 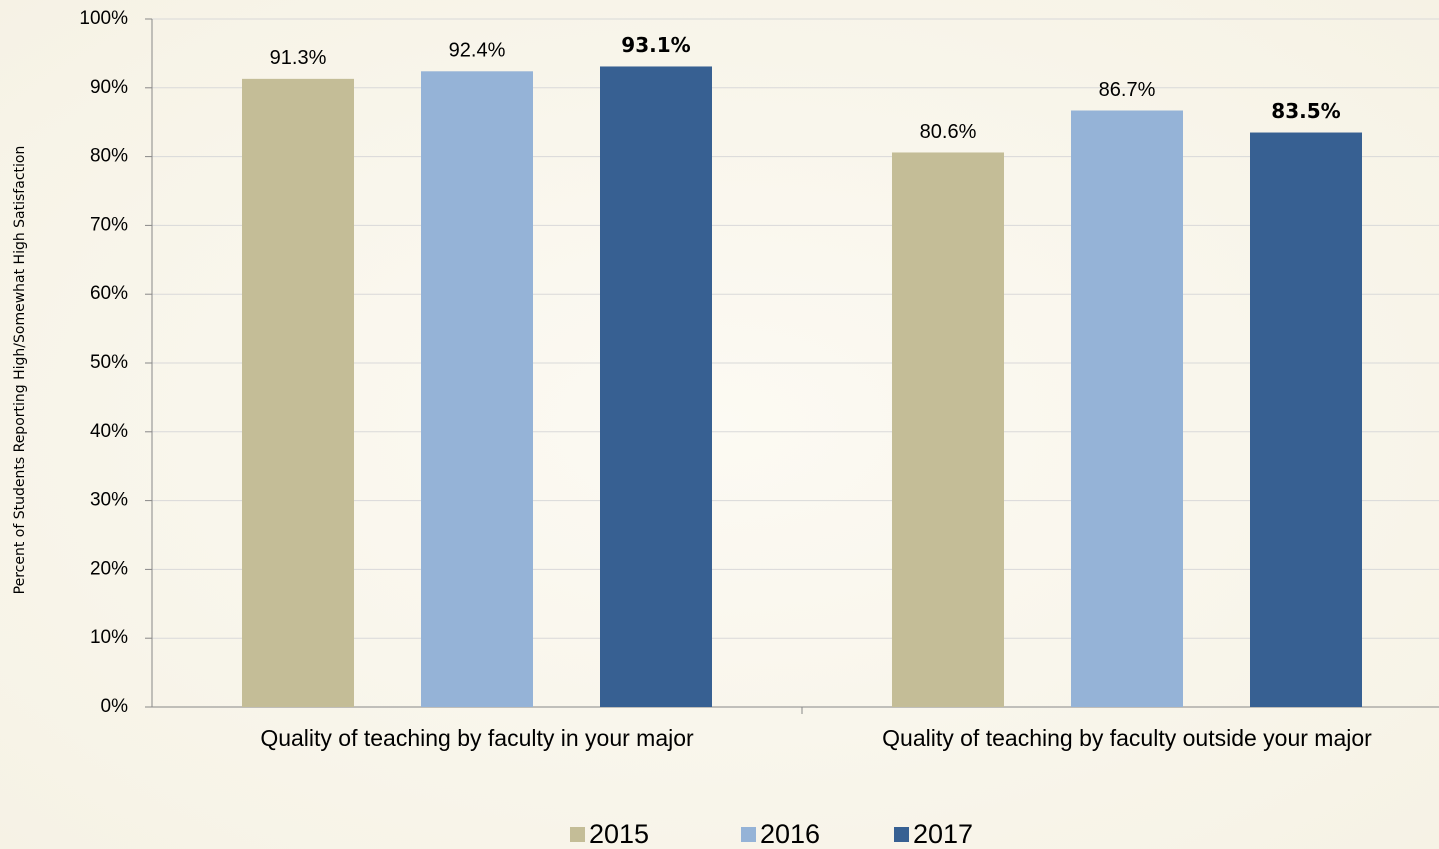 I want to click on y-tick-label: 10%, so click(x=109, y=637).